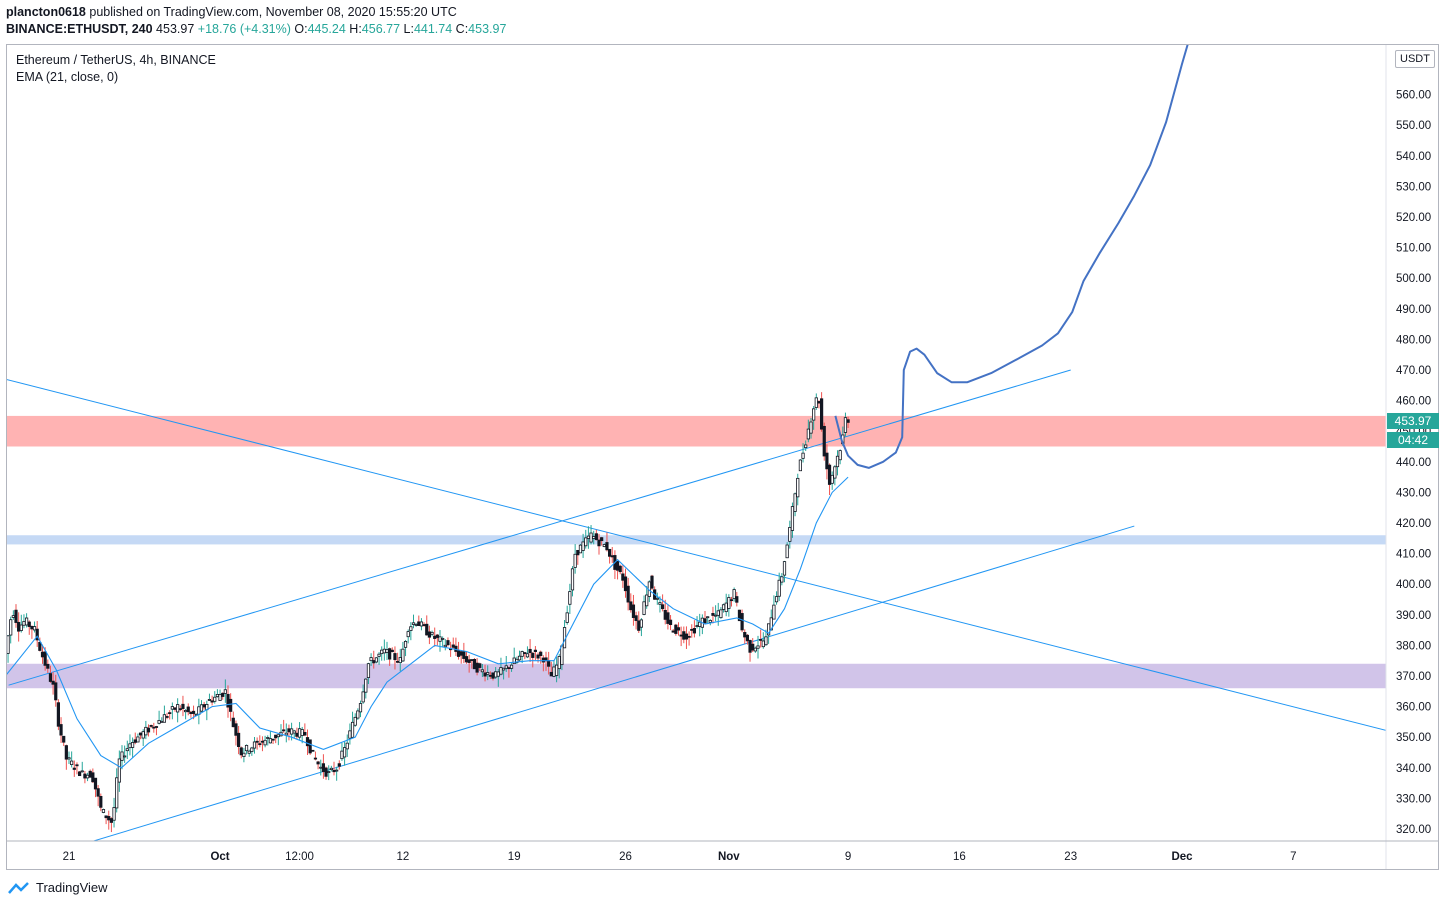  What do you see at coordinates (403, 857) in the screenshot?
I see `x-tick-label: 12` at bounding box center [403, 857].